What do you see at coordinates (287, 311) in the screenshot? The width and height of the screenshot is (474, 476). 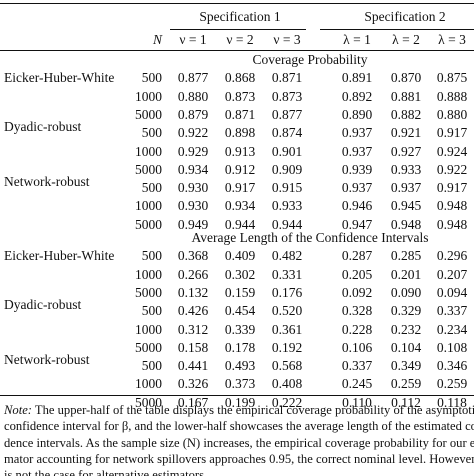 I see `cell-value: 0.520` at bounding box center [287, 311].